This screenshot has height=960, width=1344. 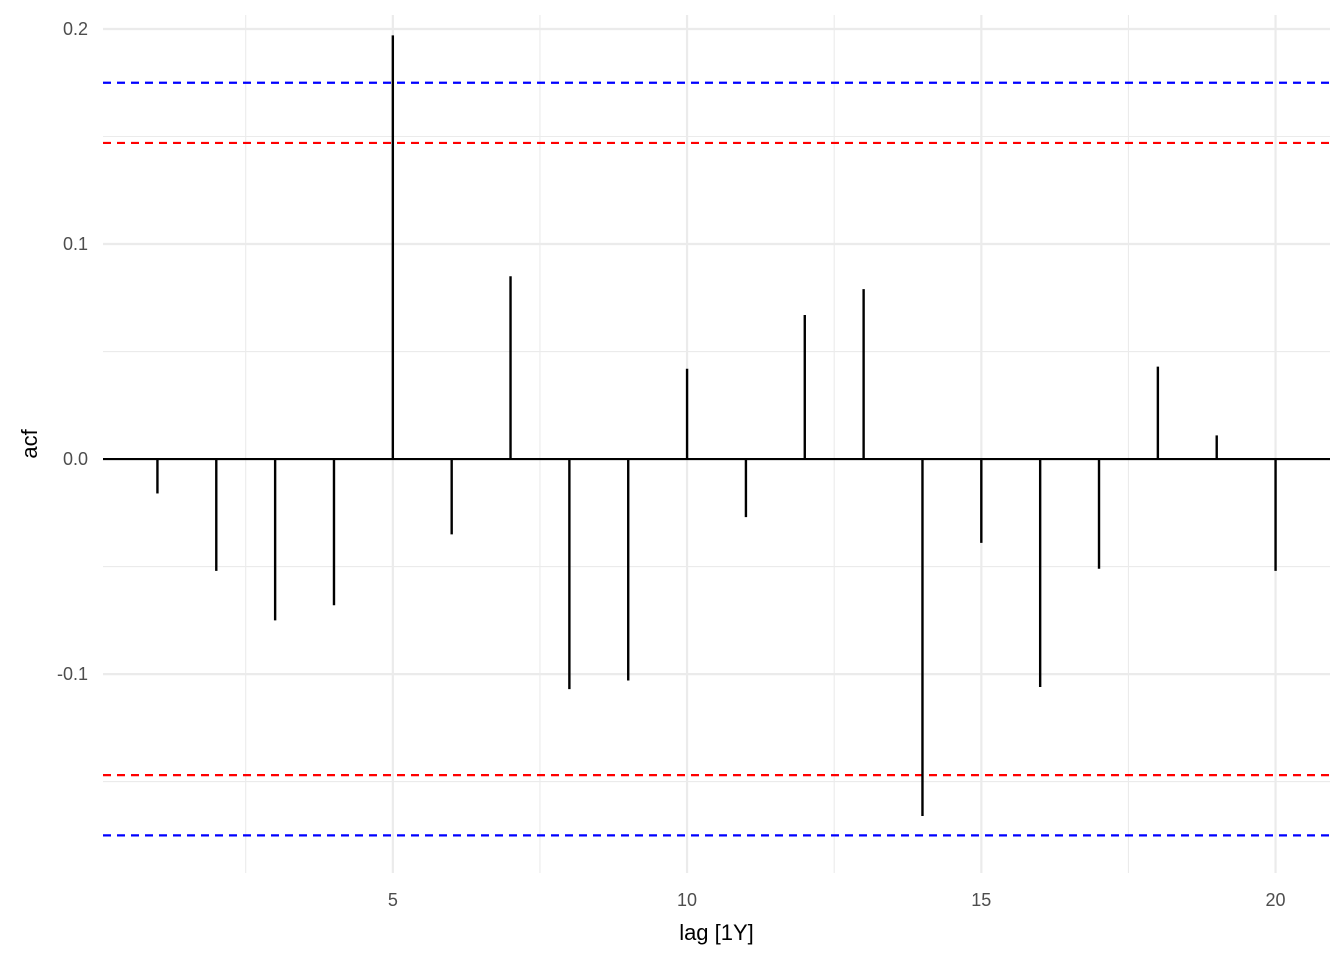 I want to click on y-tick-label: 0.0, so click(x=75, y=459).